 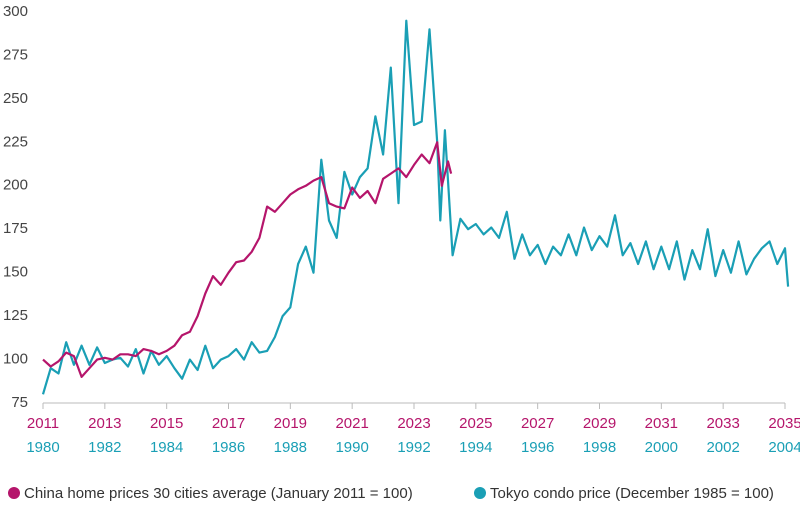 What do you see at coordinates (661, 423) in the screenshot?
I see `x-tick-label: 2031` at bounding box center [661, 423].